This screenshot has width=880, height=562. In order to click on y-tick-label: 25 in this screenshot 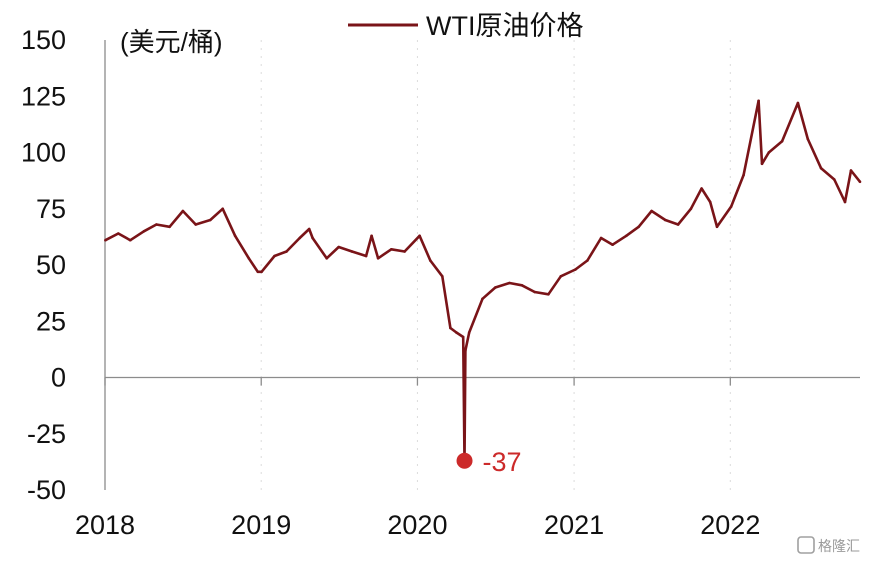, I will do `click(51, 321)`.